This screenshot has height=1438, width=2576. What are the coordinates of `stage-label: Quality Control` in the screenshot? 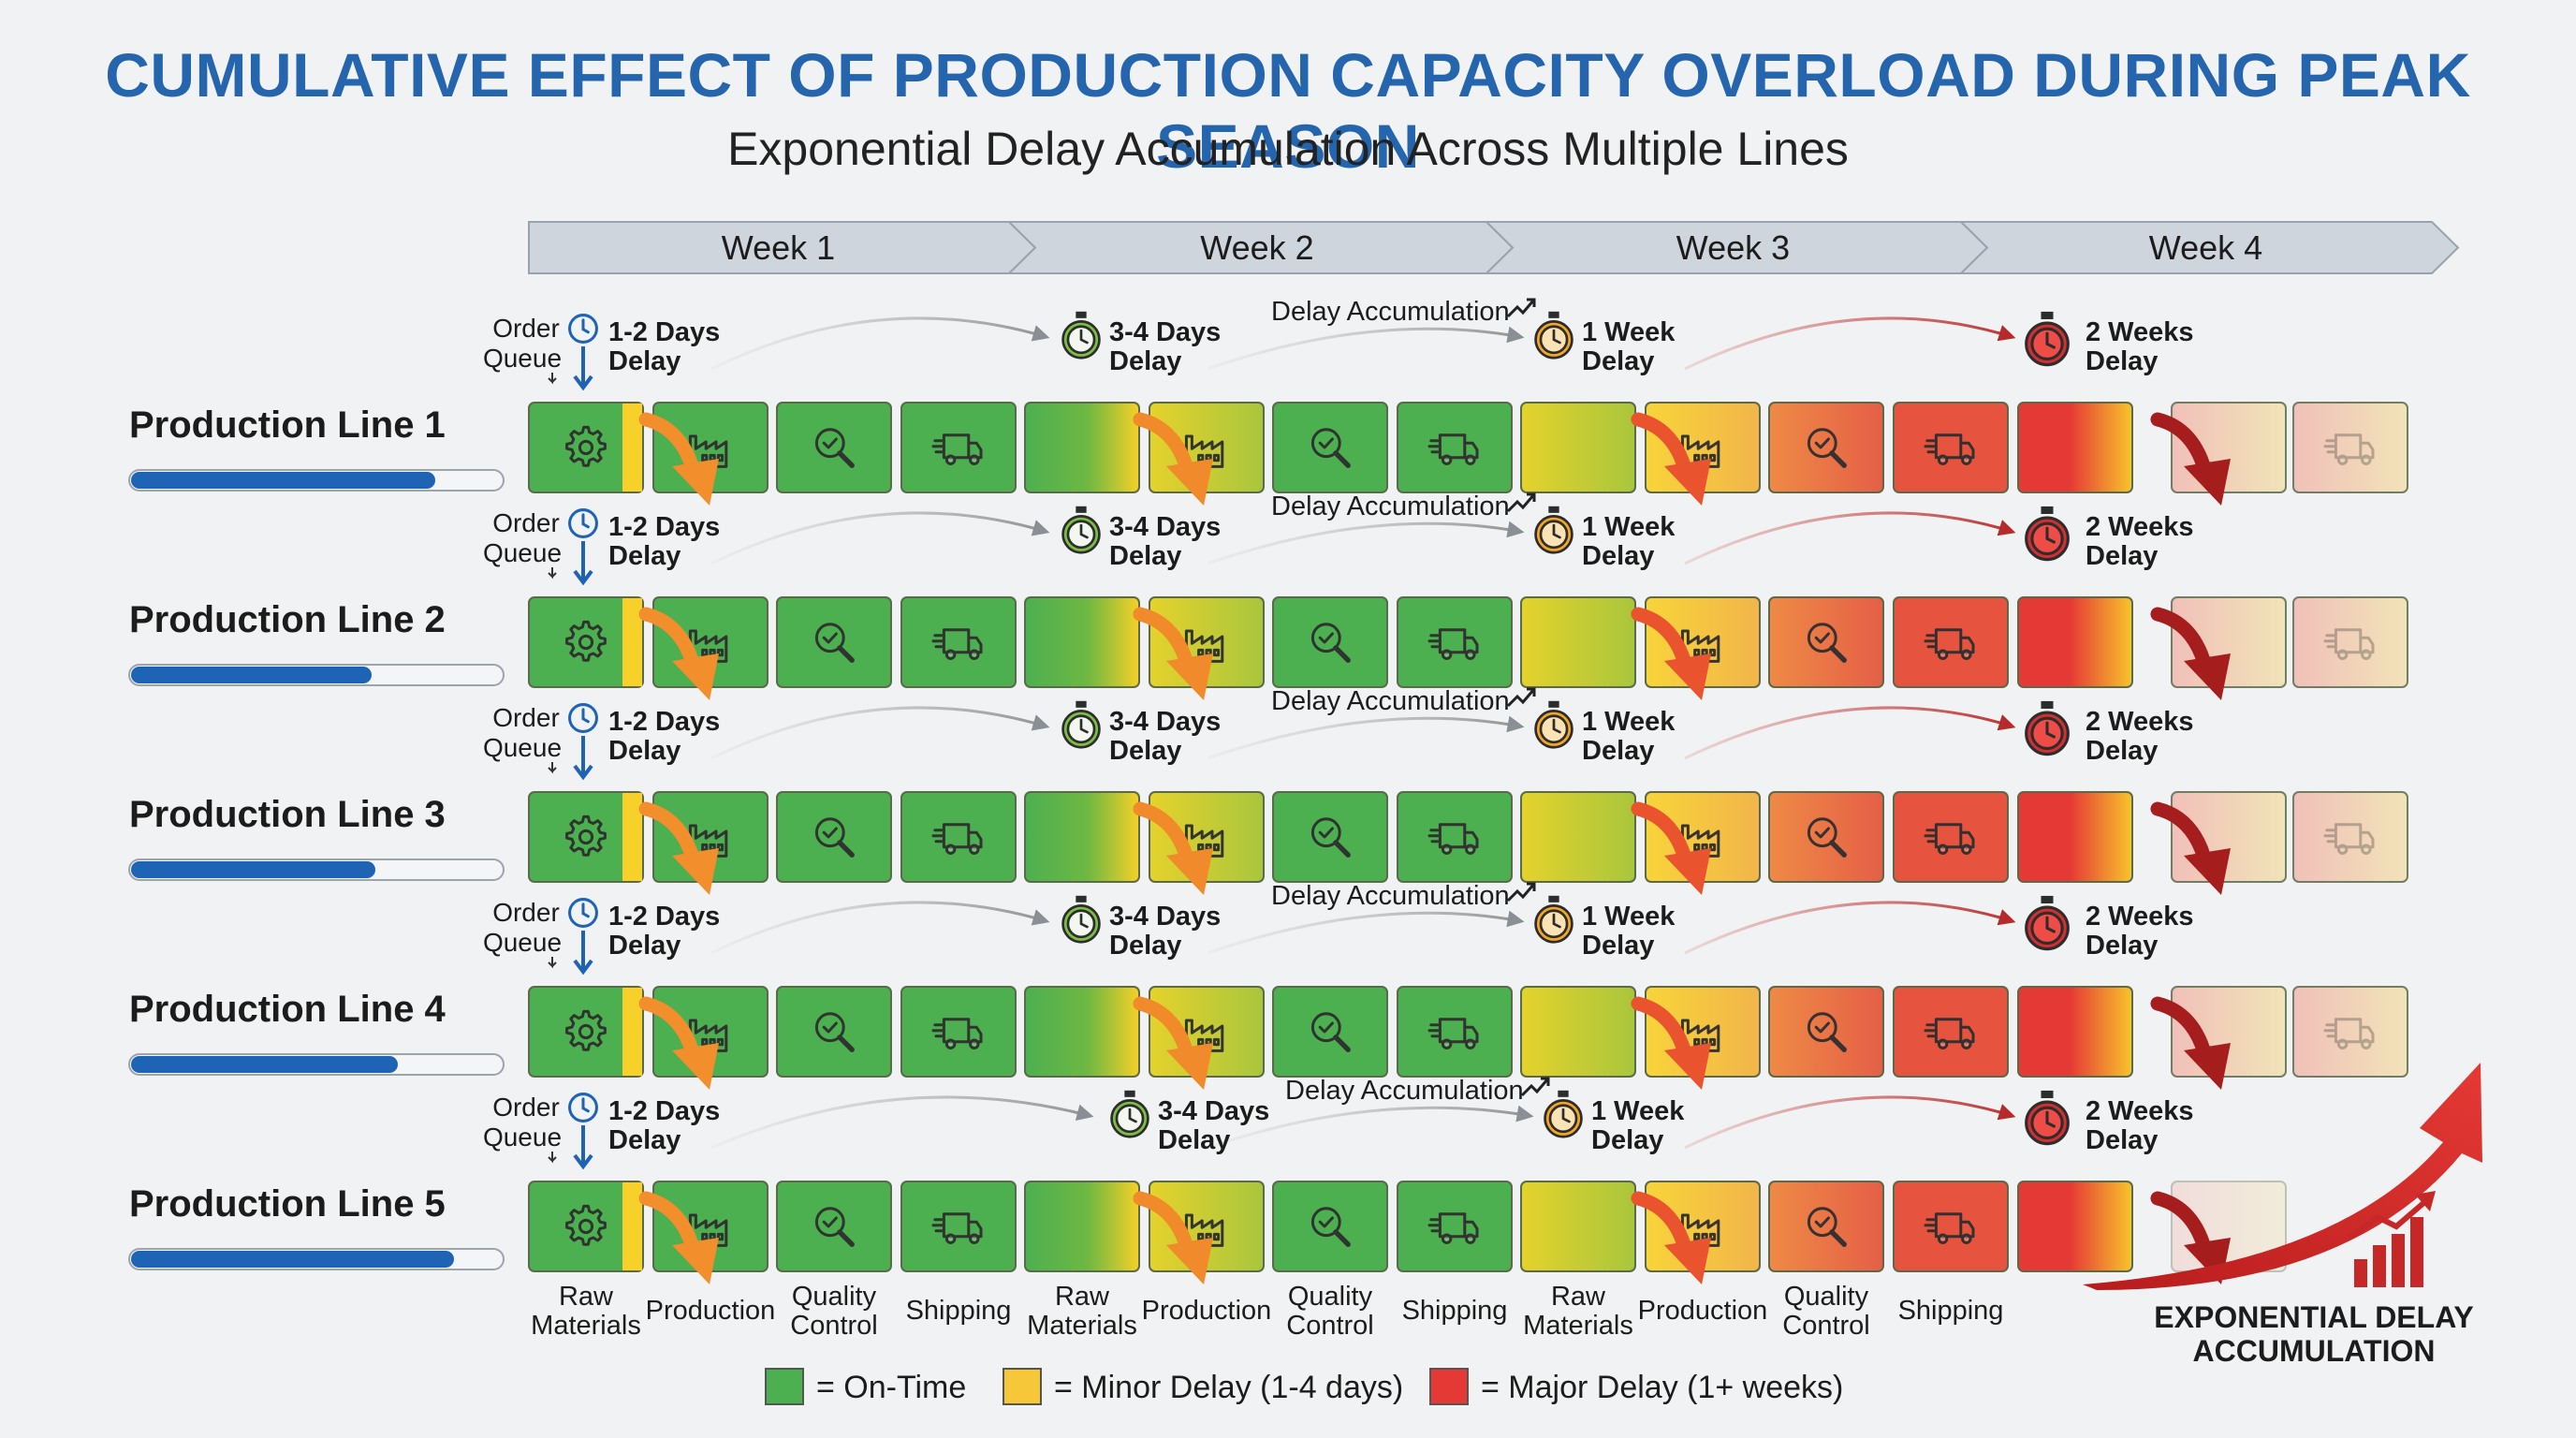 It's located at (1826, 1311).